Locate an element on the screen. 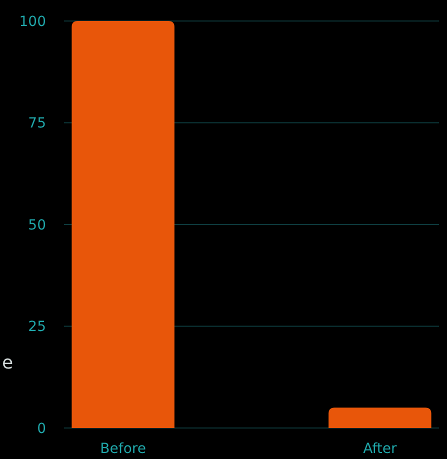 This screenshot has height=459, width=447. y-axis-title: e is located at coordinates (8, 363).